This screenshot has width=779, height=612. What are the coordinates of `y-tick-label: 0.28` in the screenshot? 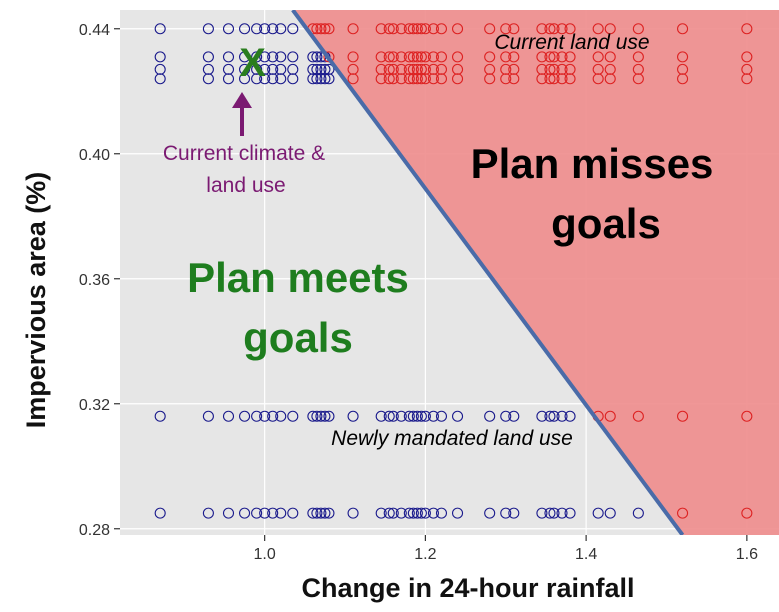 It's located at (94, 530).